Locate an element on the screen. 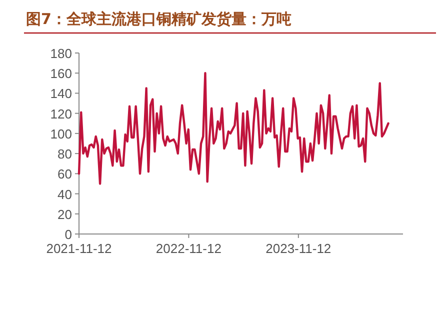  y-tick-label: 100 is located at coordinates (61, 134).